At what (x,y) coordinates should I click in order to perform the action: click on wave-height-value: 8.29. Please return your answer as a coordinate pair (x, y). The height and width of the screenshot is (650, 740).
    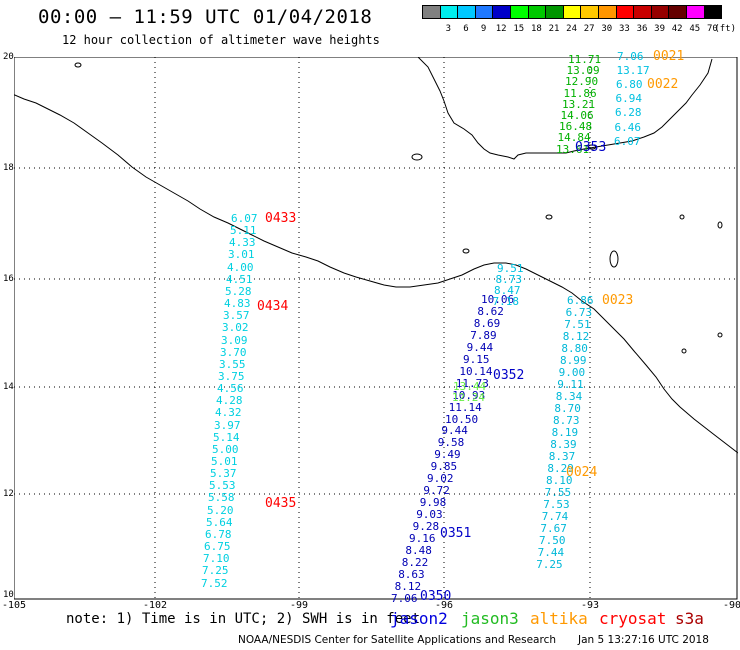
    Looking at the image, I should click on (560, 468).